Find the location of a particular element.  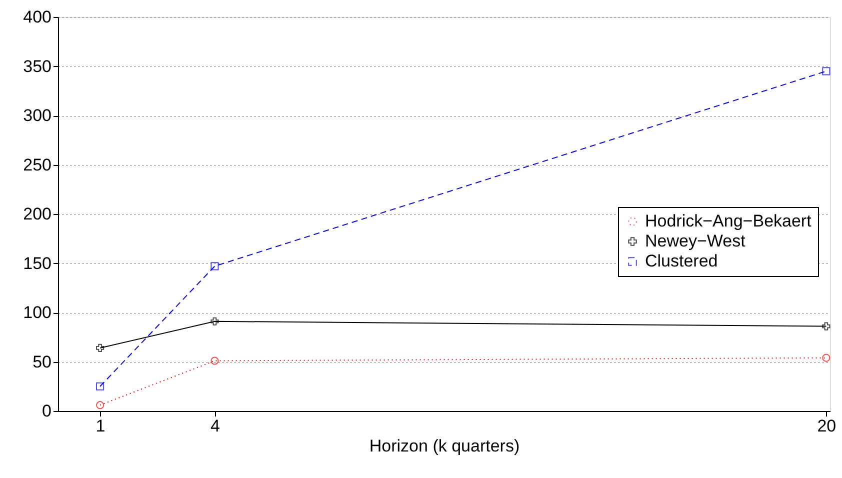

x-tick-label: 1 is located at coordinates (101, 426).